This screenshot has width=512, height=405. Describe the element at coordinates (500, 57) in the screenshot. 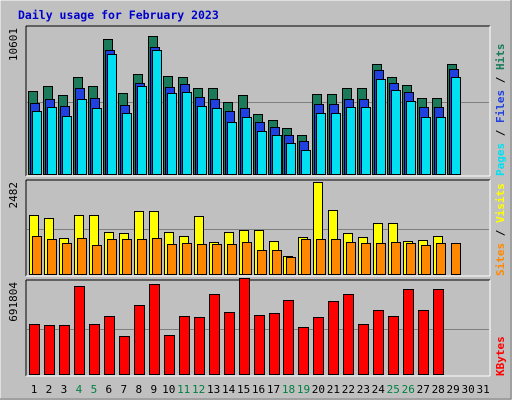

I see `legend-label-hits: Hits` at that location.